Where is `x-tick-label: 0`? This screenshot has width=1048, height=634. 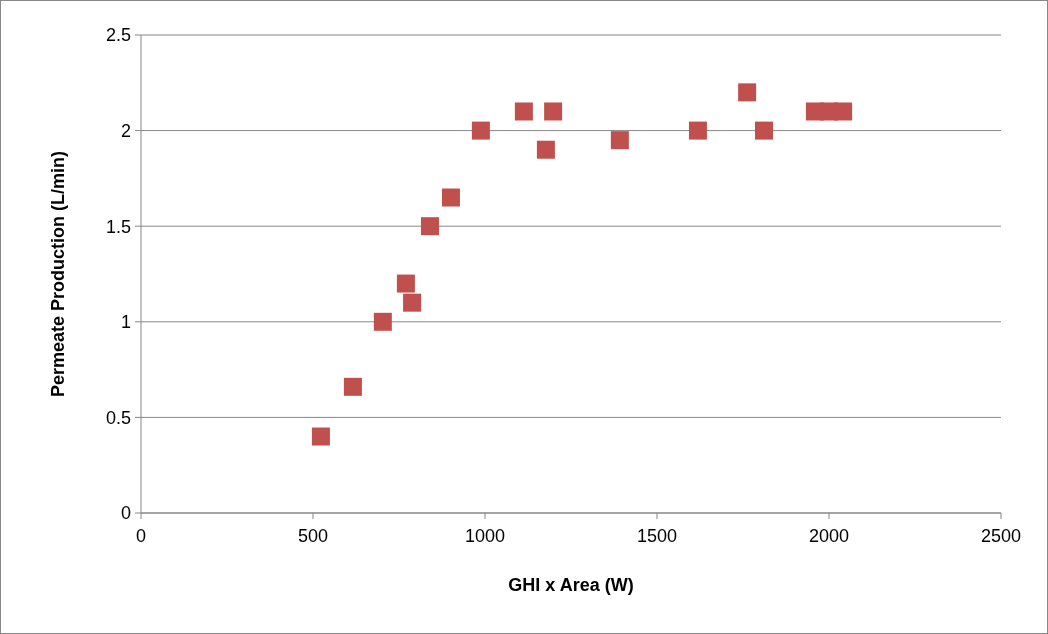
x-tick-label: 0 is located at coordinates (141, 536).